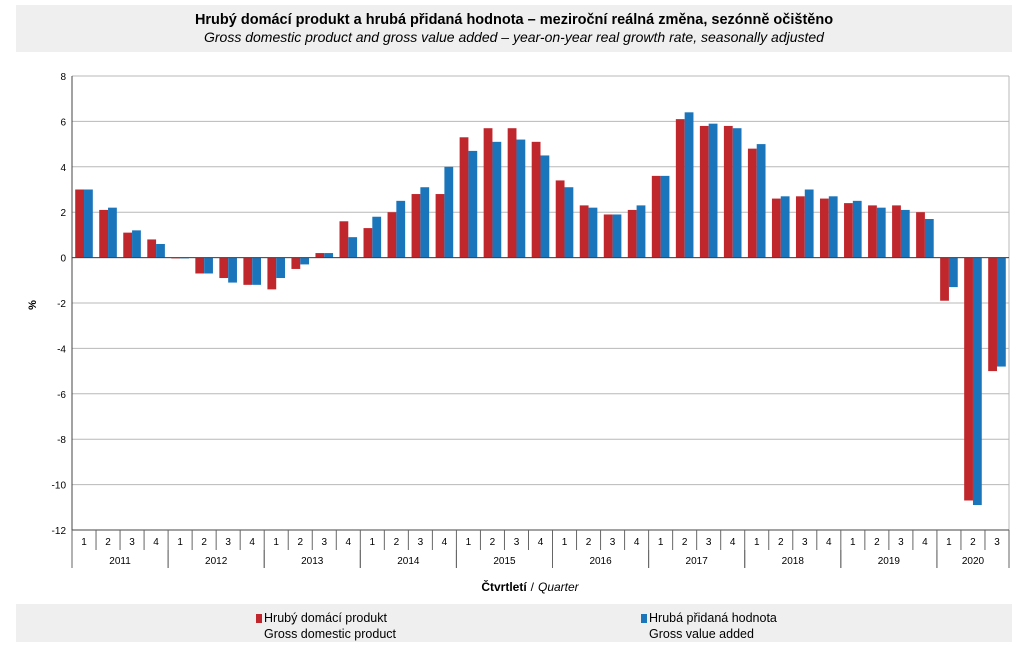  Describe the element at coordinates (973, 561) in the screenshot. I see `x-tick-label-year: 2020` at that location.